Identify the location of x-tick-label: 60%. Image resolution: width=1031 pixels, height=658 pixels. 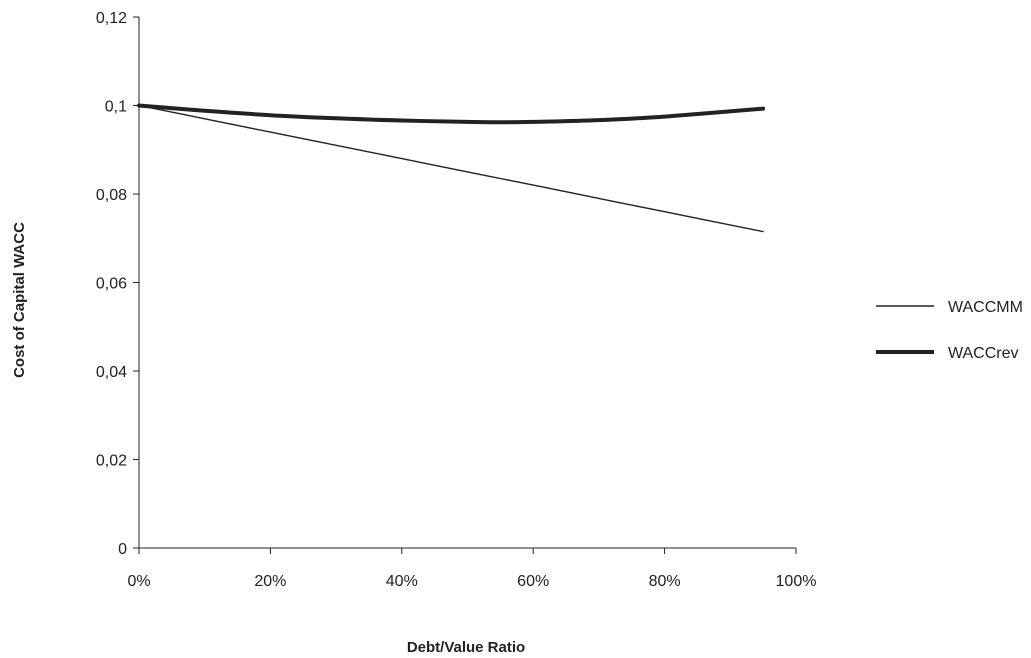
(533, 581).